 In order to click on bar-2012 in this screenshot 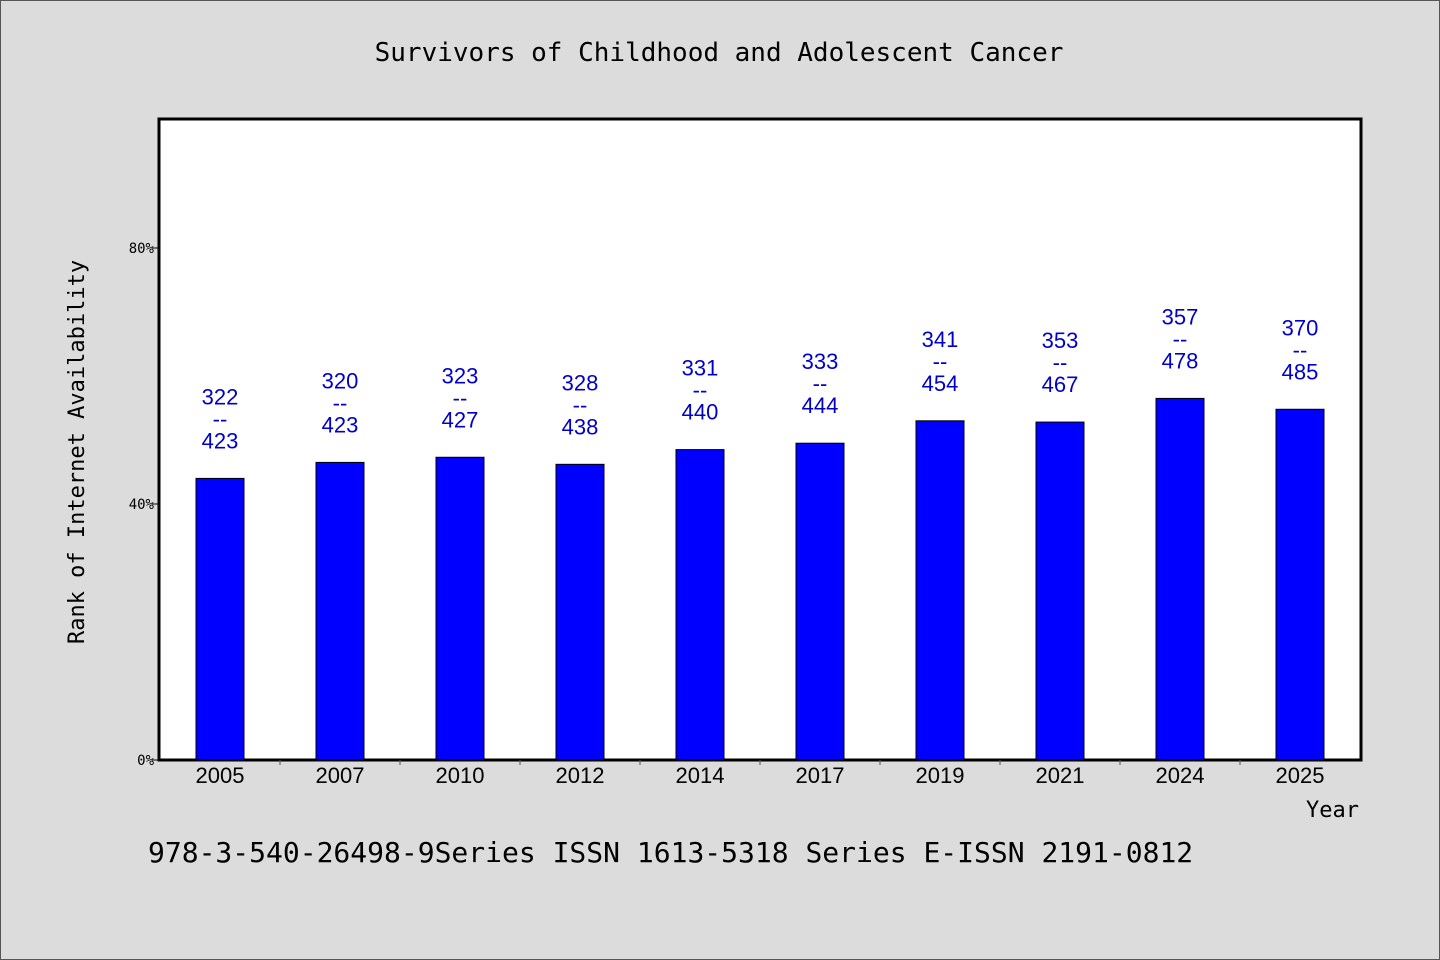, I will do `click(580, 612)`.